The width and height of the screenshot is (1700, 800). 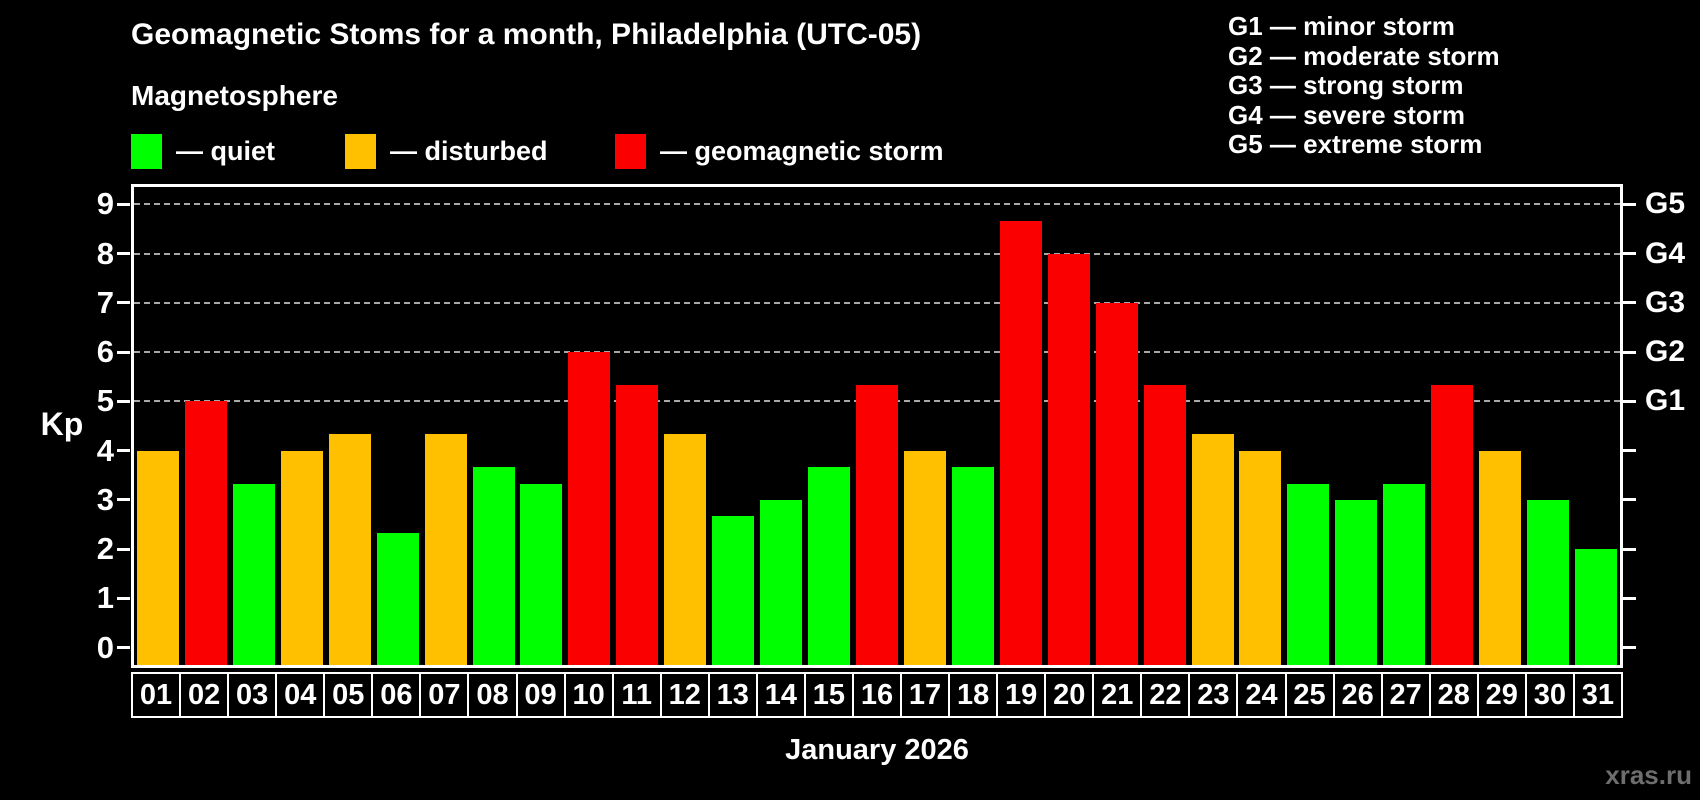 What do you see at coordinates (731, 695) in the screenshot?
I see `day-label-13: 13` at bounding box center [731, 695].